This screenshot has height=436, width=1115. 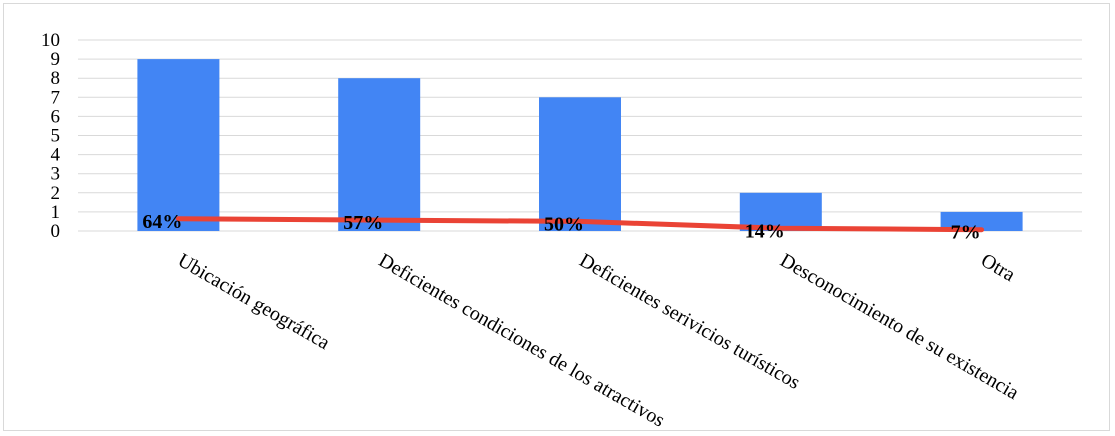 I want to click on percent-label: 14%, so click(x=765, y=231).